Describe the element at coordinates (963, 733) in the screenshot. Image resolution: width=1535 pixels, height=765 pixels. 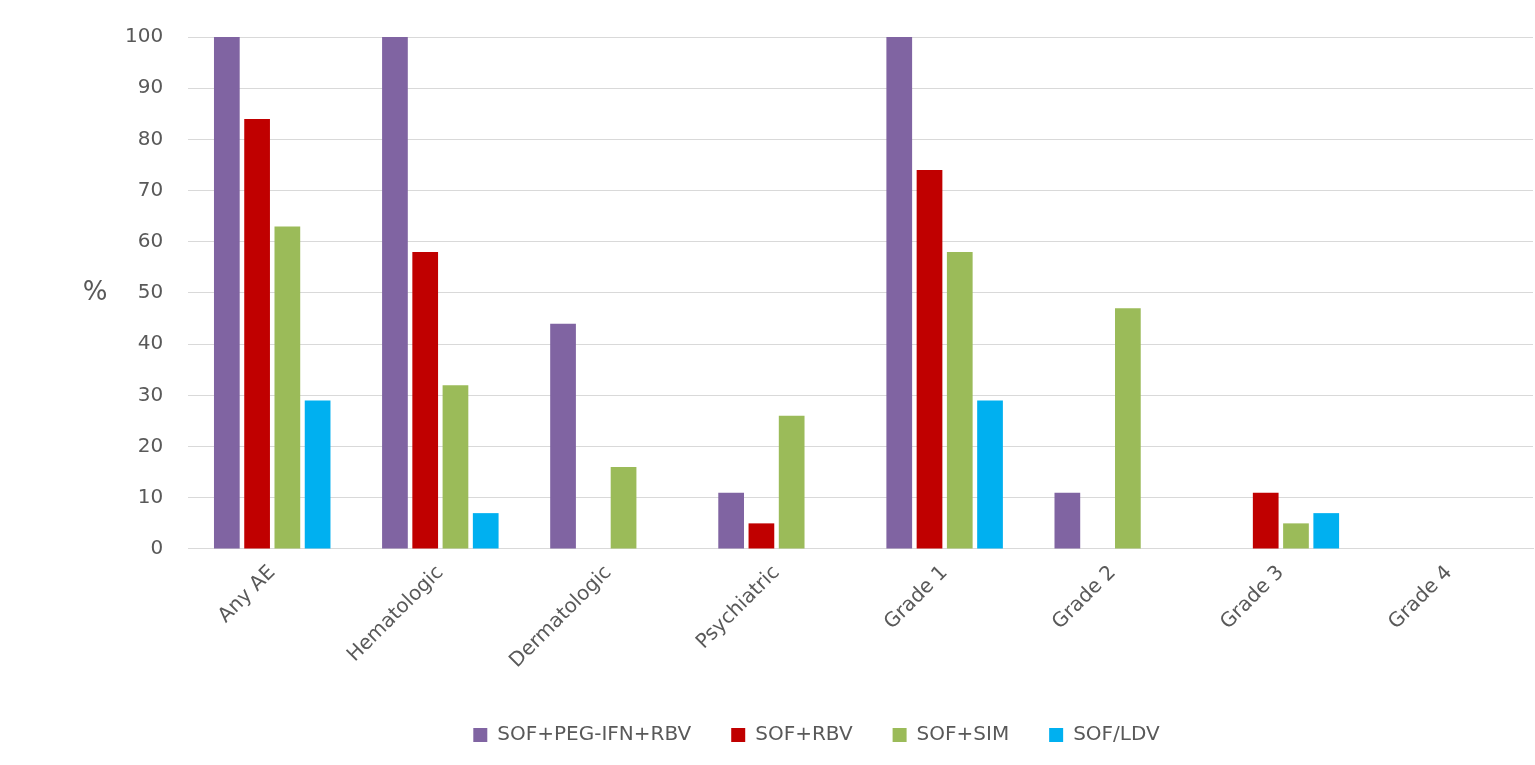
I see `legend-label: SOF+SIM` at that location.